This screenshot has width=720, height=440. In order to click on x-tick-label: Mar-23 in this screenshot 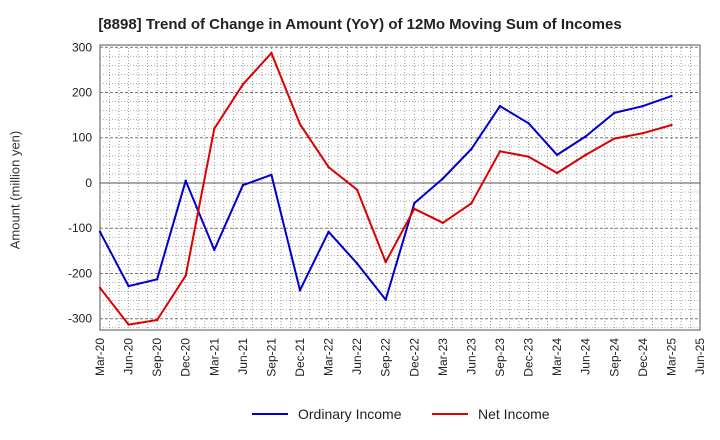, I will do `click(443, 357)`.